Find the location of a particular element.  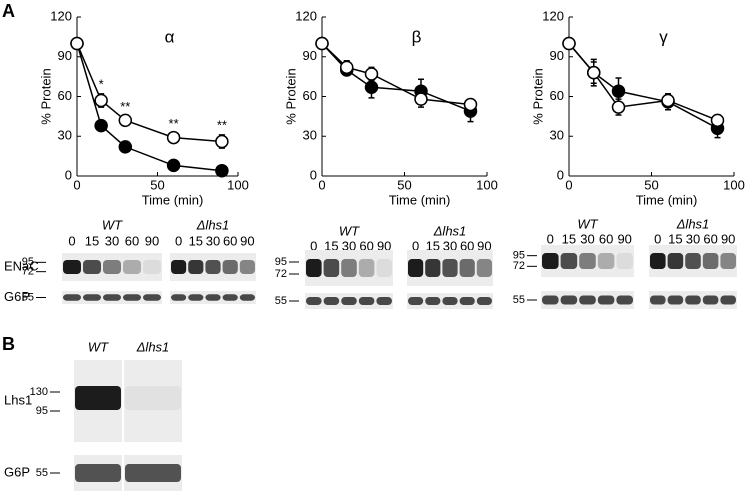

annotation: * is located at coordinates (101, 83).